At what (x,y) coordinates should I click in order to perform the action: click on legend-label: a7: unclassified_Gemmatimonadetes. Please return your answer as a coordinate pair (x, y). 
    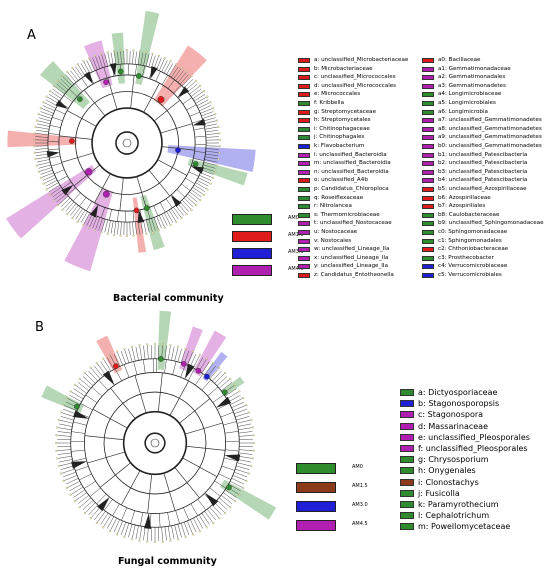
    Looking at the image, I should click on (490, 120).